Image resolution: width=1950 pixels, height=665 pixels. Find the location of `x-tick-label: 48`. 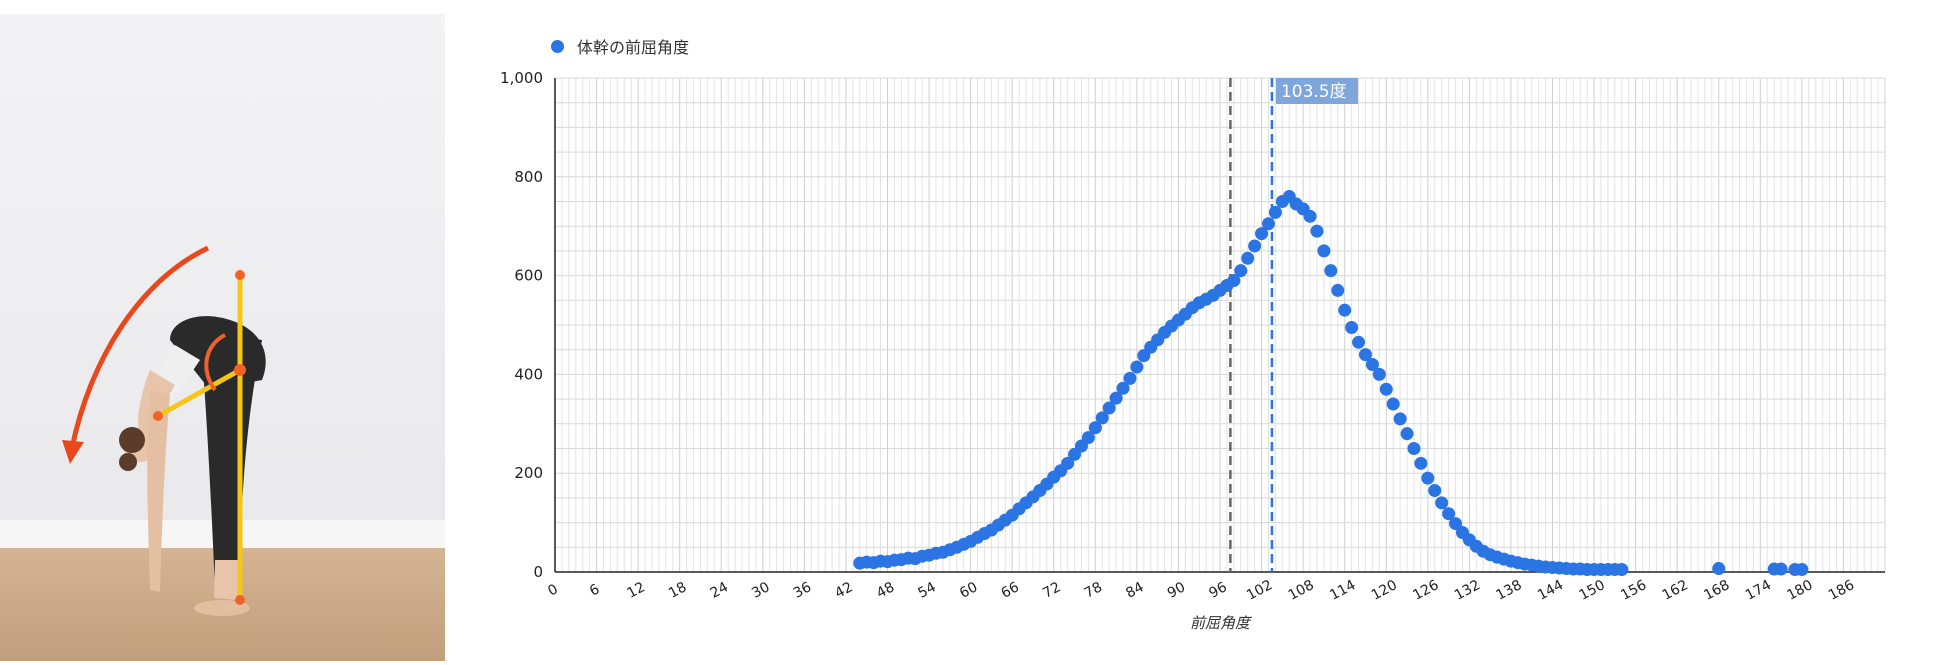

x-tick-label: 48 is located at coordinates (885, 590).